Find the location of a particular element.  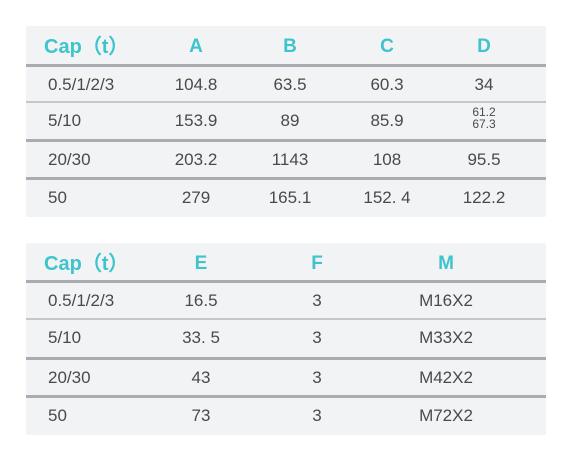

table2-cell-m: M33X2 is located at coordinates (446, 337).